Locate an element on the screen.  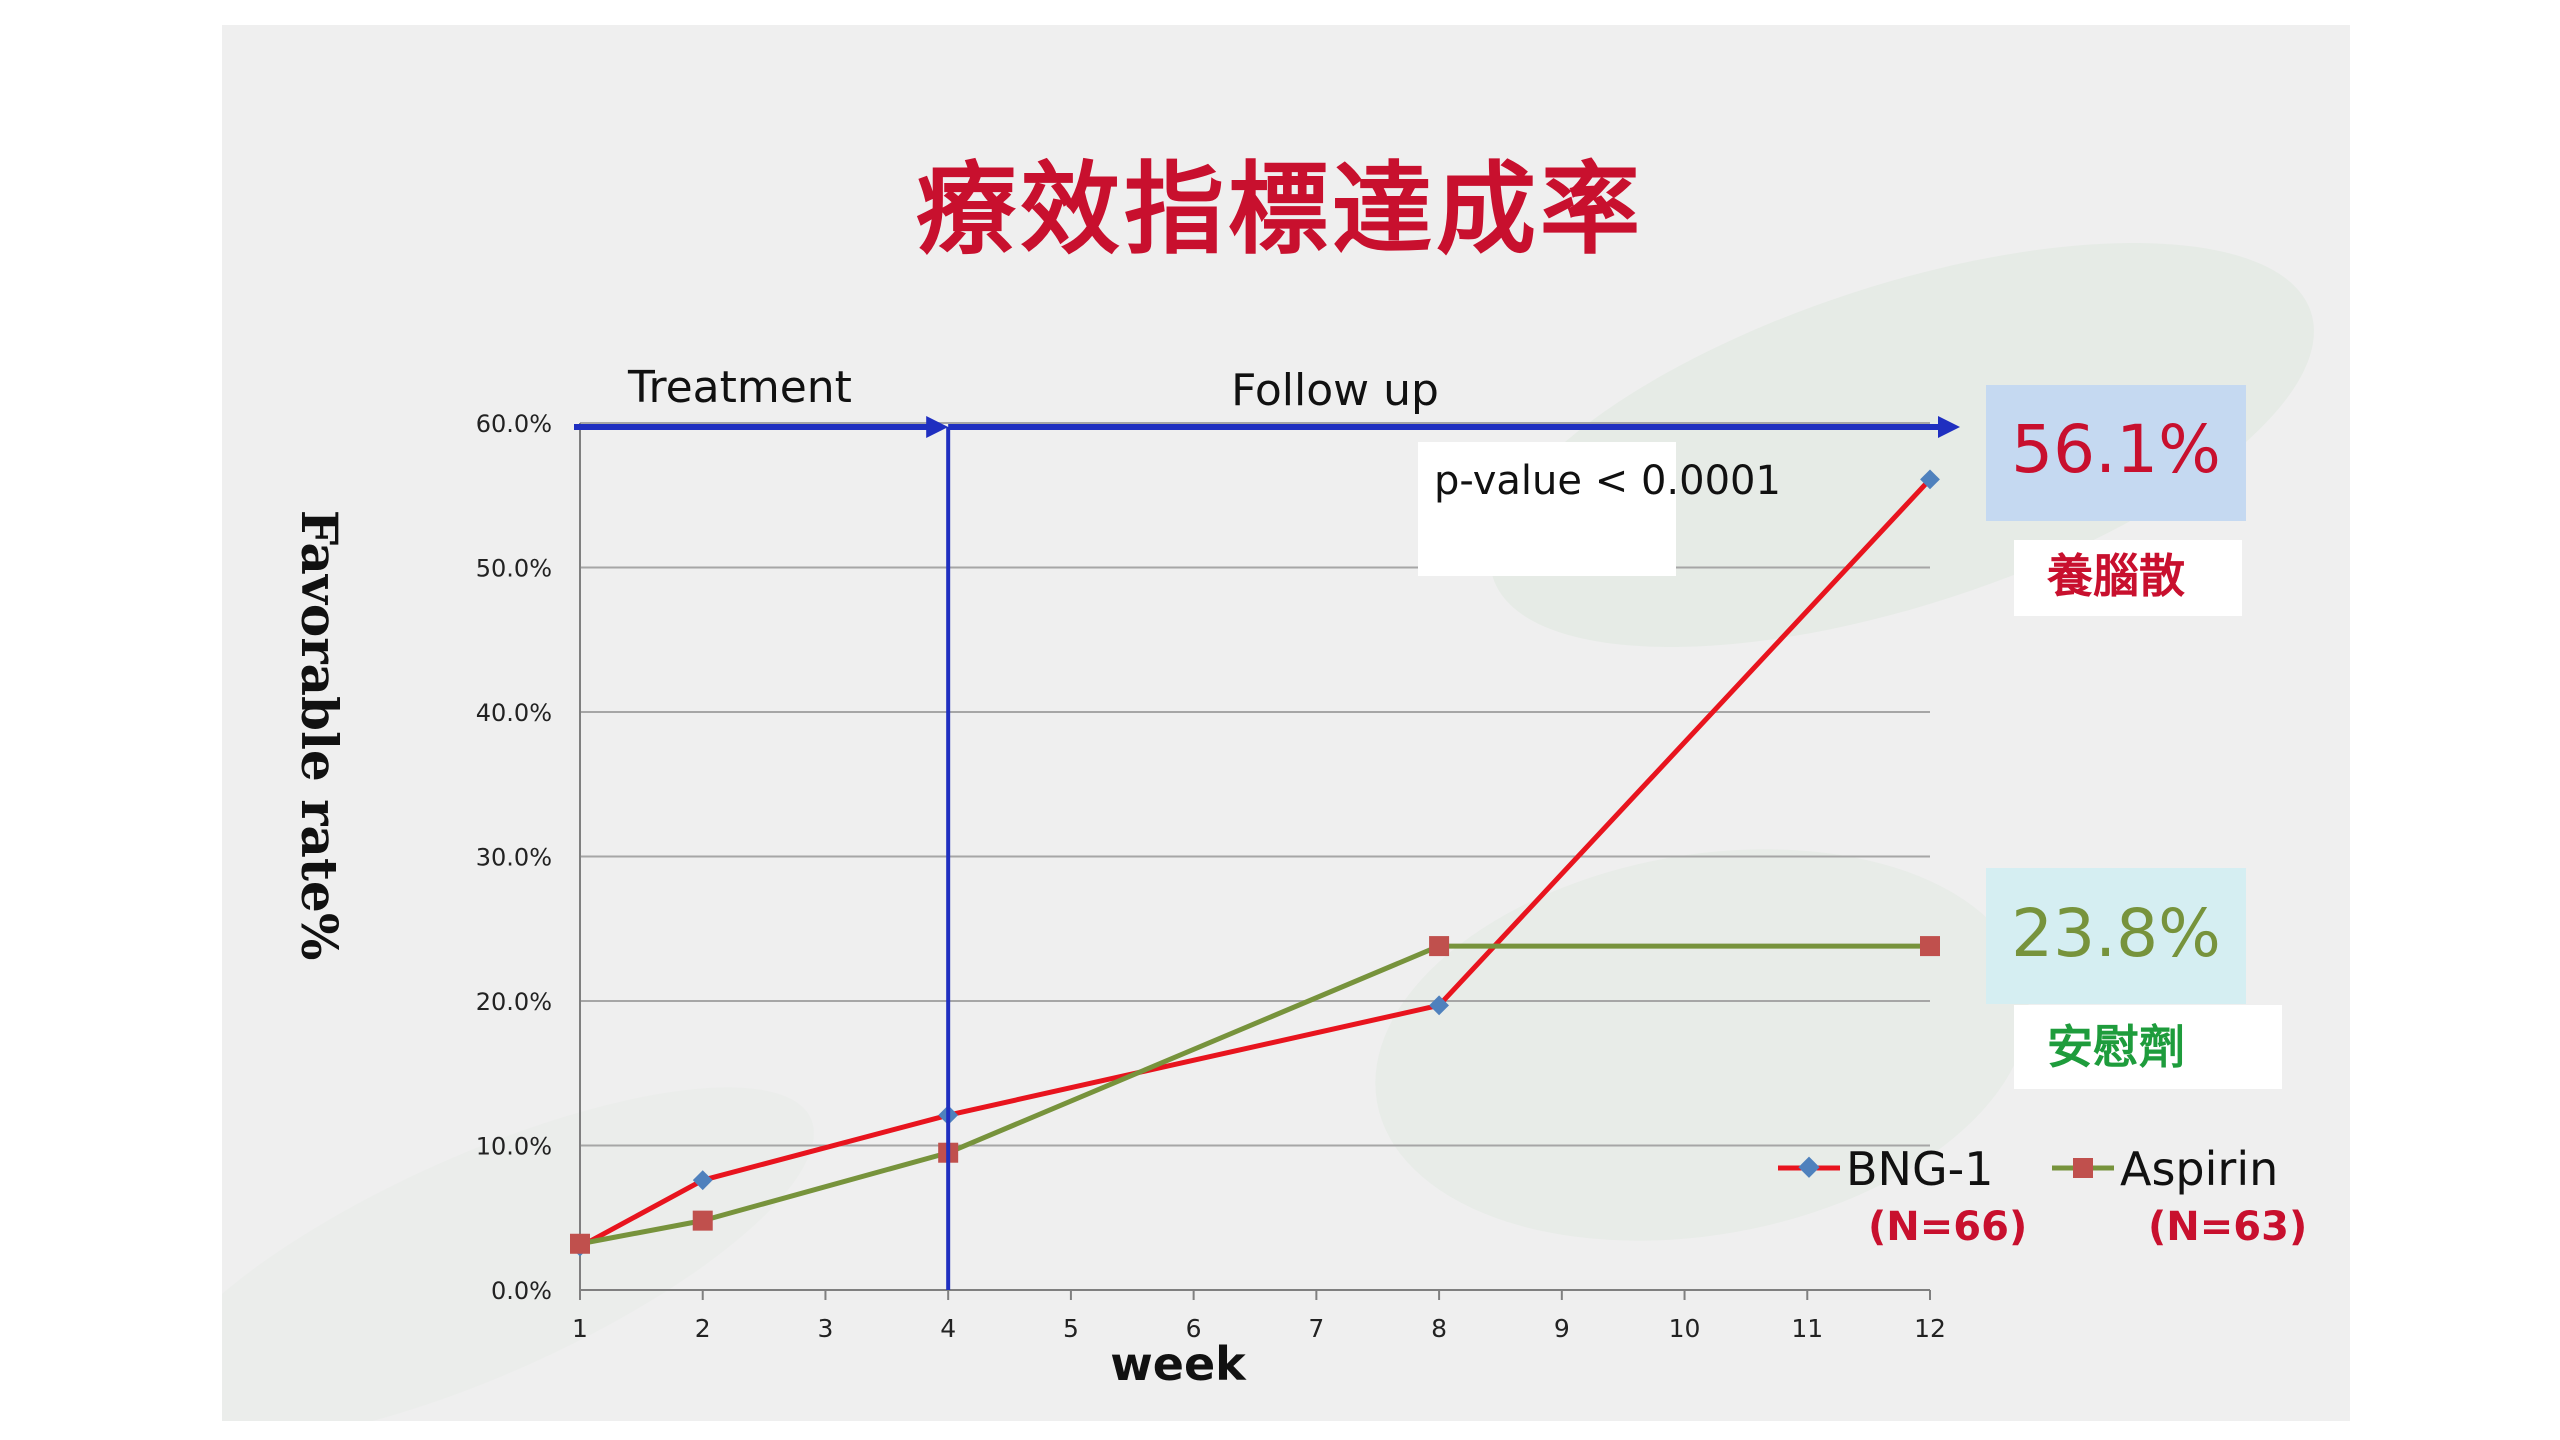
p-value-text: p-value < 0.0001 is located at coordinates (1607, 481).